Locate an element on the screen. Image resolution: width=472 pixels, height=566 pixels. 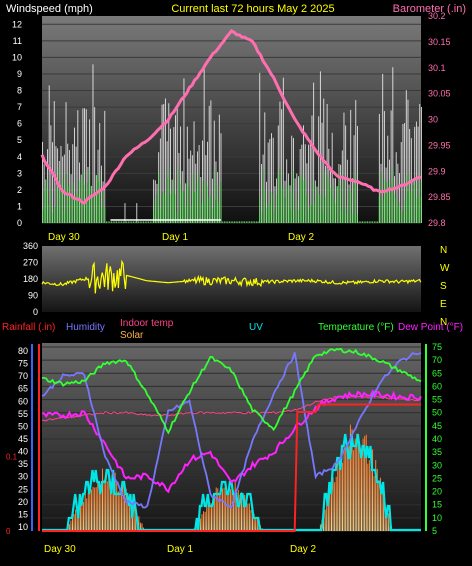
indoor-temp-series is located at coordinates (231, 408).